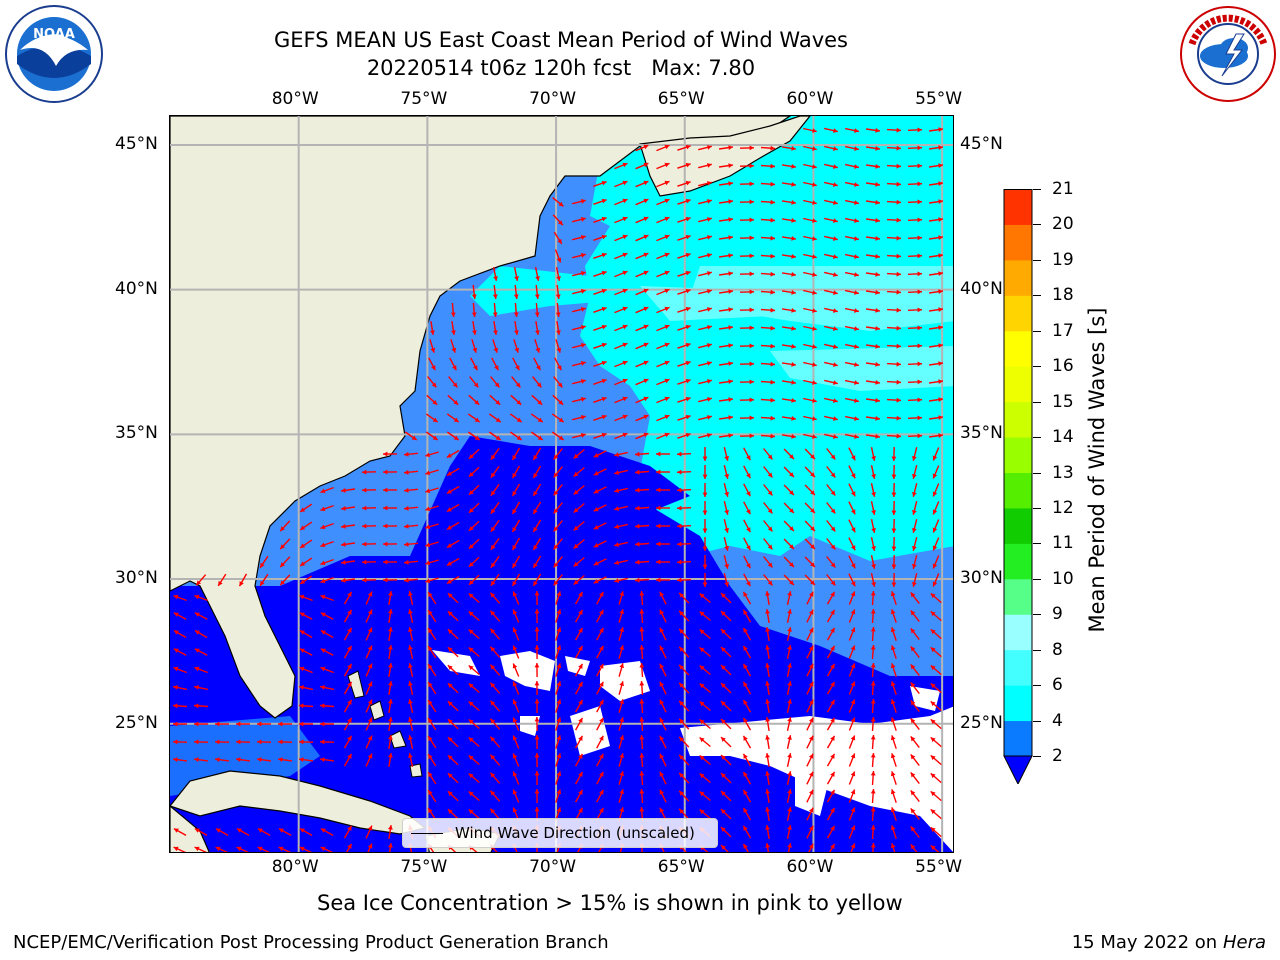  Describe the element at coordinates (1063, 507) in the screenshot. I see `colorbar-tick-12: 12` at that location.